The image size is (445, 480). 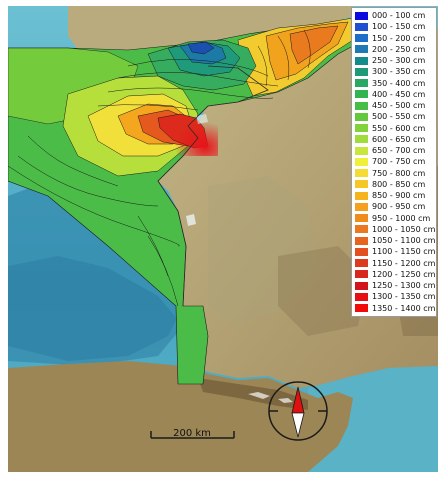 What do you see at coordinates (191, 220) in the screenshot?
I see `estuary-highlight` at bounding box center [191, 220].